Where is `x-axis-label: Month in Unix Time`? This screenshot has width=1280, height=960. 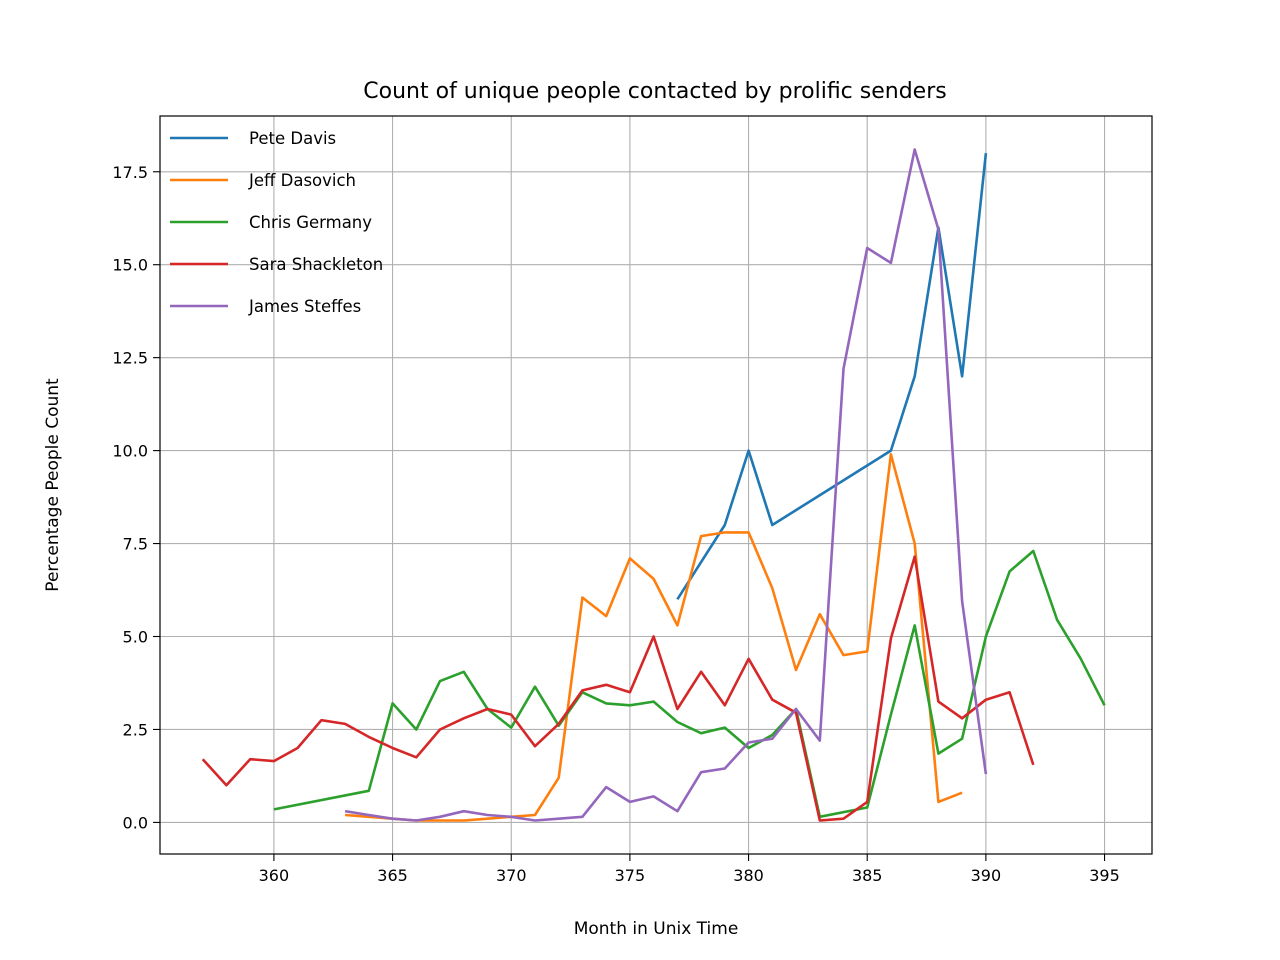
x-axis-label: Month in Unix Time is located at coordinates (656, 929).